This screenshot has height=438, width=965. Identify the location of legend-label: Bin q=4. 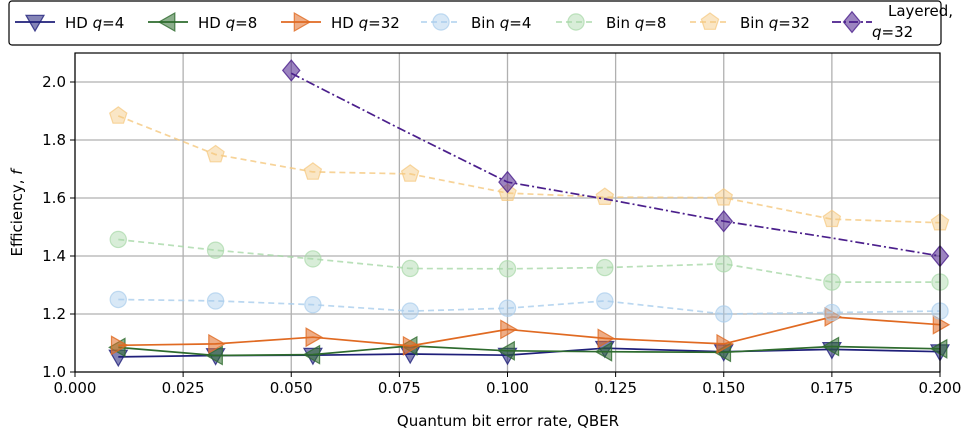
(501, 23).